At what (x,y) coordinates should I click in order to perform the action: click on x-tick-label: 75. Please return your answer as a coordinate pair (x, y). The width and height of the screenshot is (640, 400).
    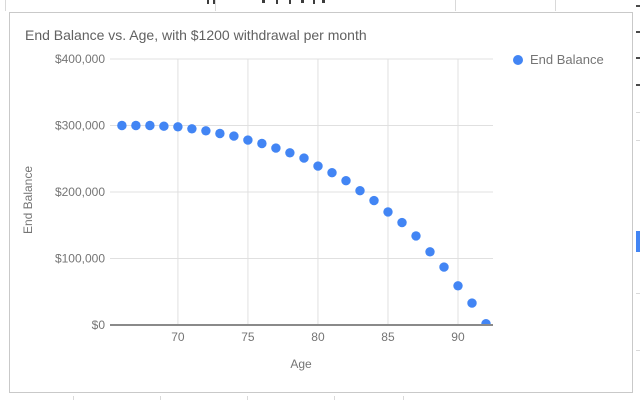
    Looking at the image, I should click on (248, 337).